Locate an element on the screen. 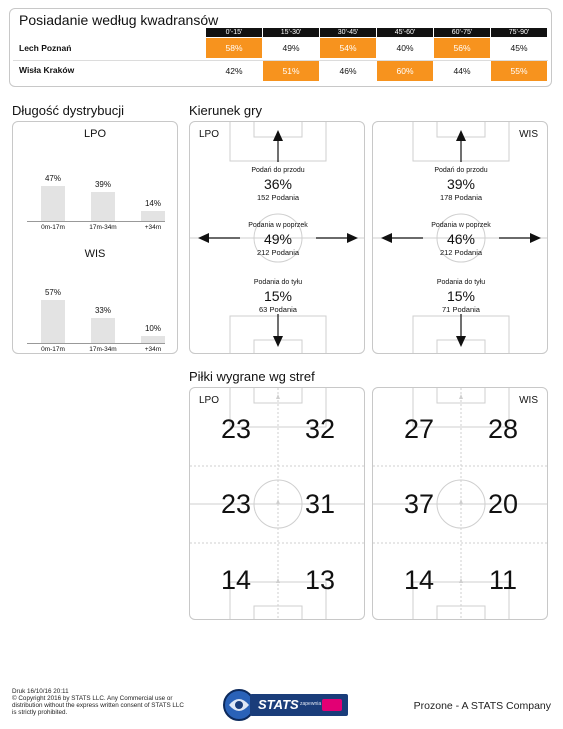 The height and width of the screenshot is (729, 563). possession-cell: 55% is located at coordinates (519, 71).